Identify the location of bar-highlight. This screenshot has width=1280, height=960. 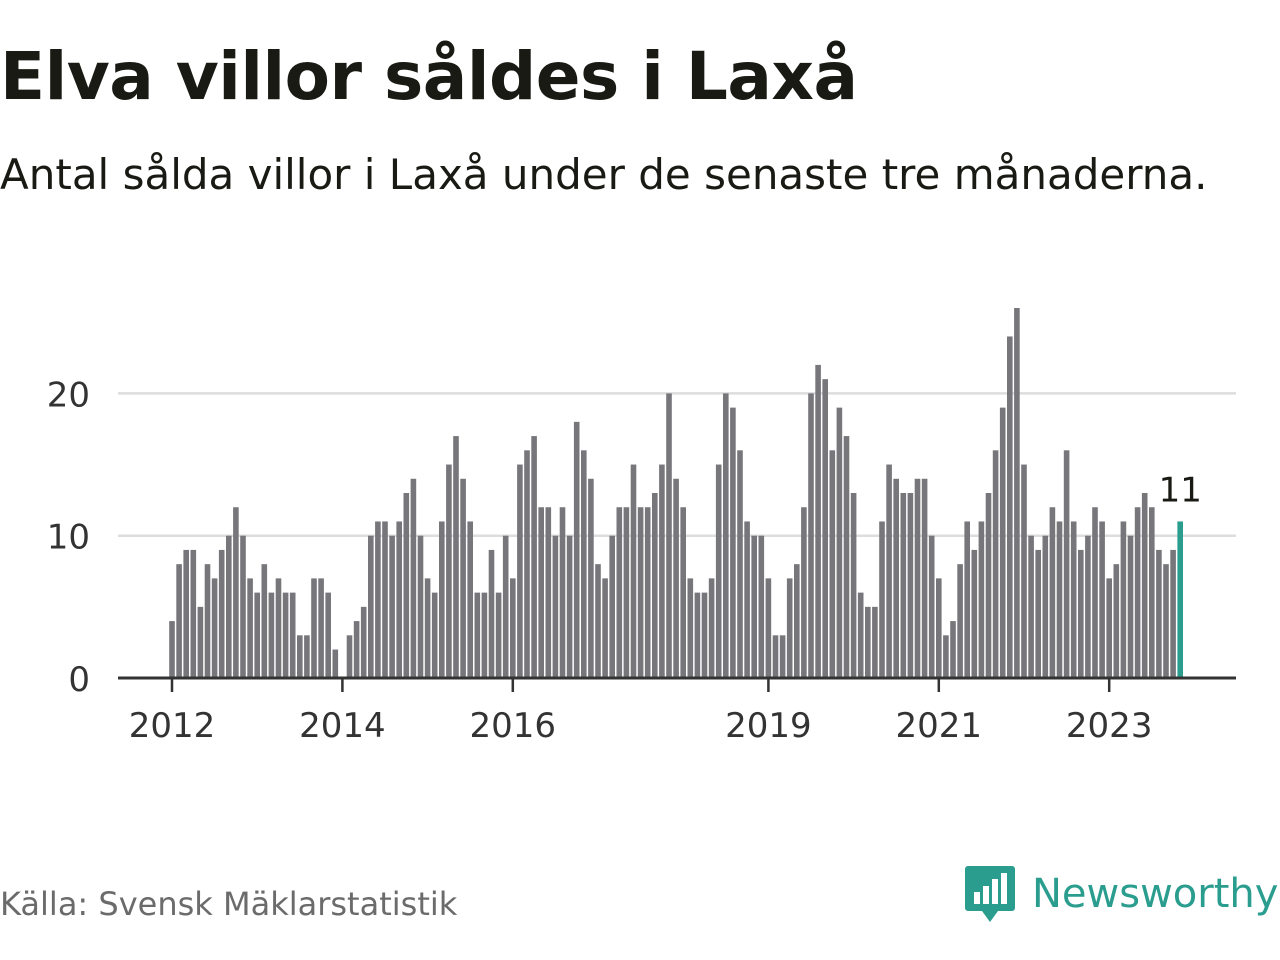
(1180, 599).